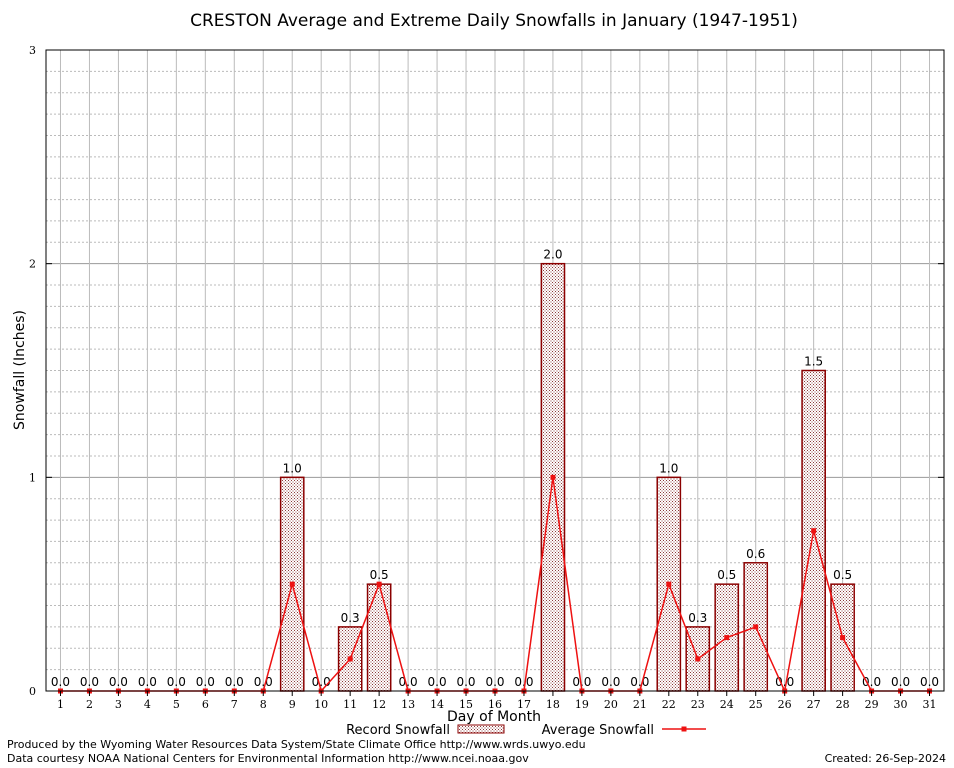 Image resolution: width=954 pixels, height=768 pixels. I want to click on x-tick-label: 23, so click(698, 704).